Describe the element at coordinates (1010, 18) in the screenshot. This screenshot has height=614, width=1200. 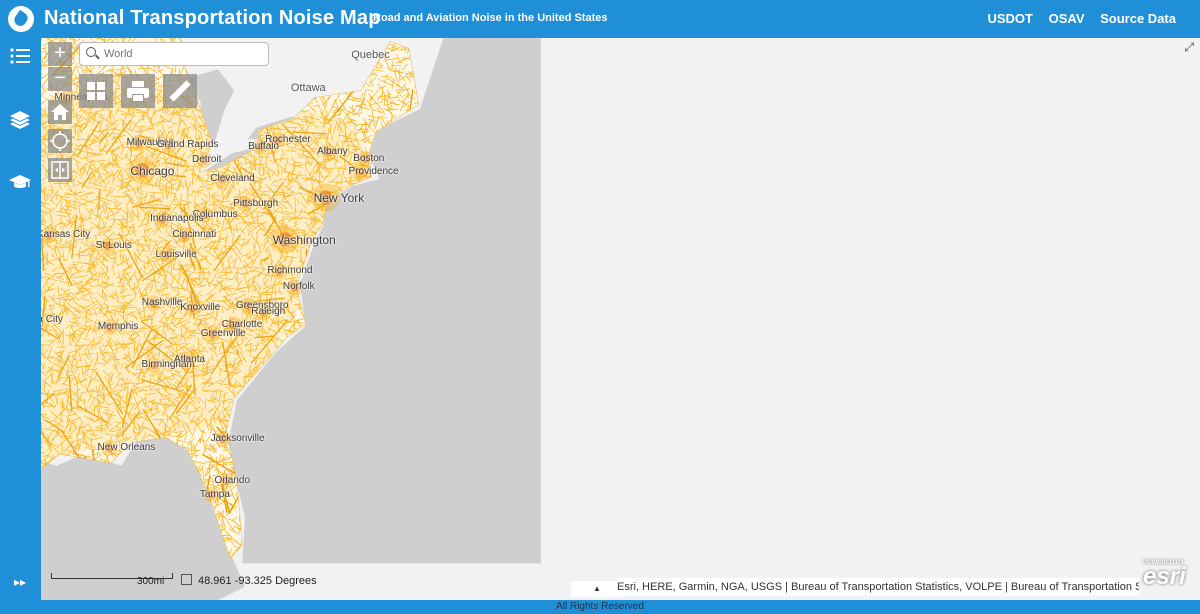
I see `link-usdot: USDOT` at that location.